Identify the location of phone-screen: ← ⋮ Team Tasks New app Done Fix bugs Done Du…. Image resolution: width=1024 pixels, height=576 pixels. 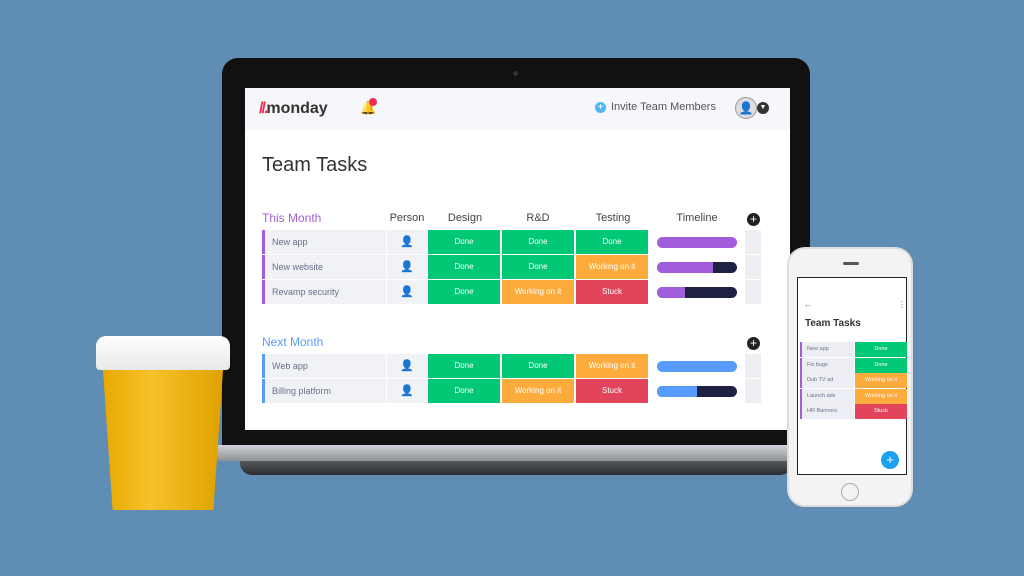
(852, 376).